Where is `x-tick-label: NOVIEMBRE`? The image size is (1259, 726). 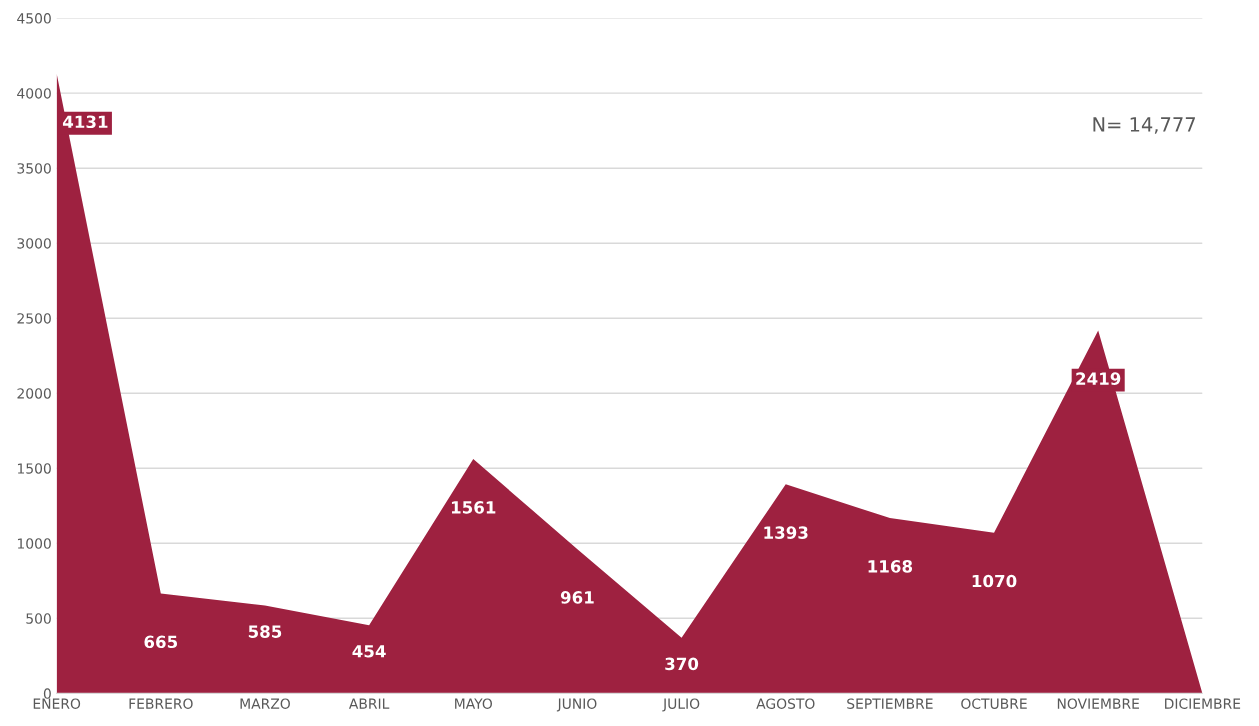 x-tick-label: NOVIEMBRE is located at coordinates (1098, 703).